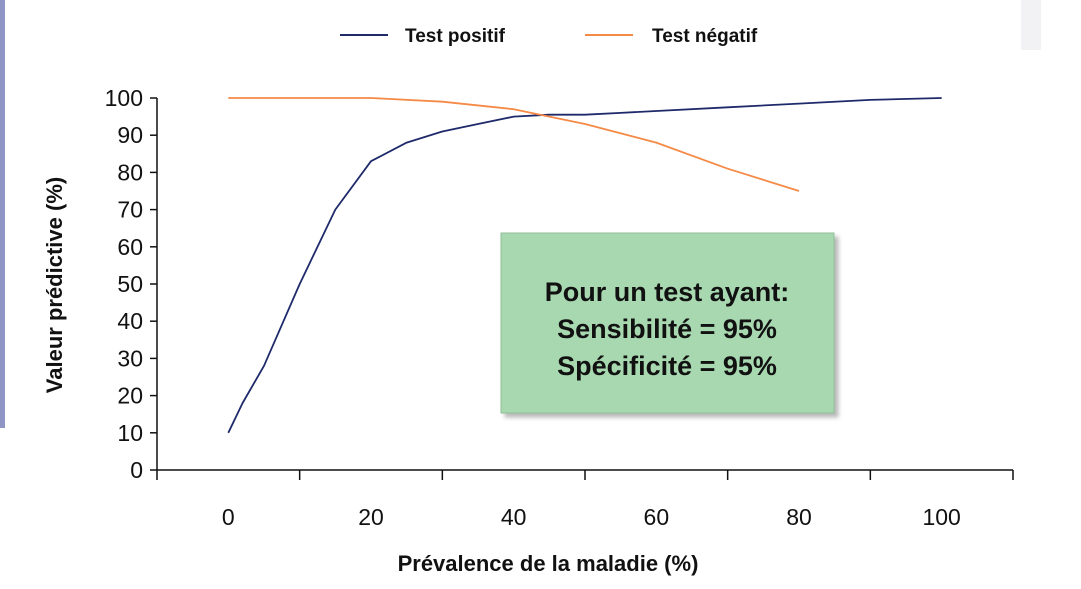 The image size is (1081, 589). What do you see at coordinates (371, 517) in the screenshot?
I see `x-tick-label-20: 20` at bounding box center [371, 517].